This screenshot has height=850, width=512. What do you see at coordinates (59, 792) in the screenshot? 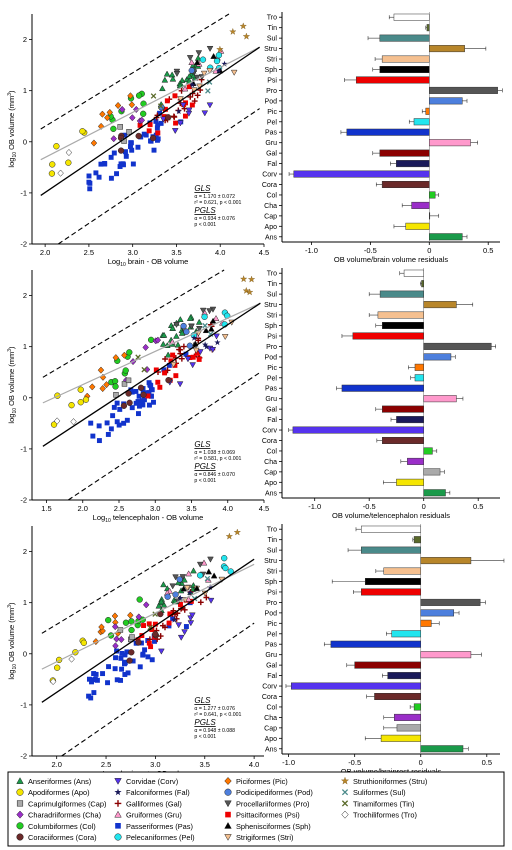
I see `legend-label: Apodiformes (Apo)` at bounding box center [59, 792].